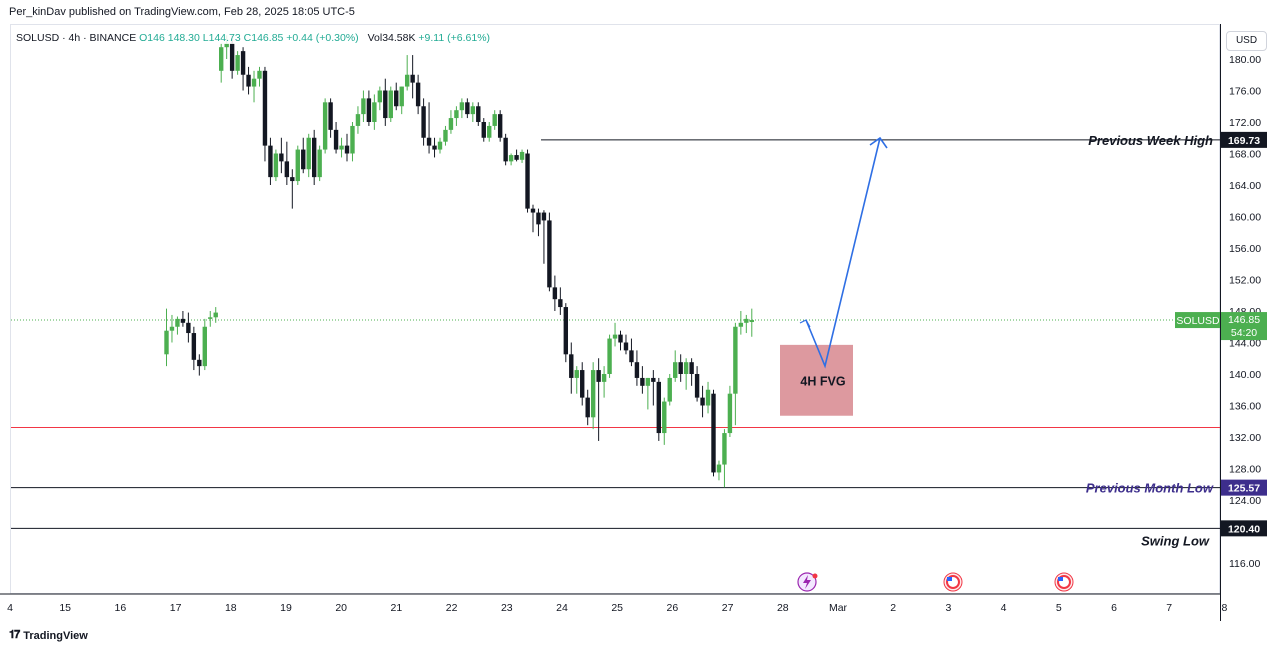  I want to click on x-tick-label: 23, so click(507, 608).